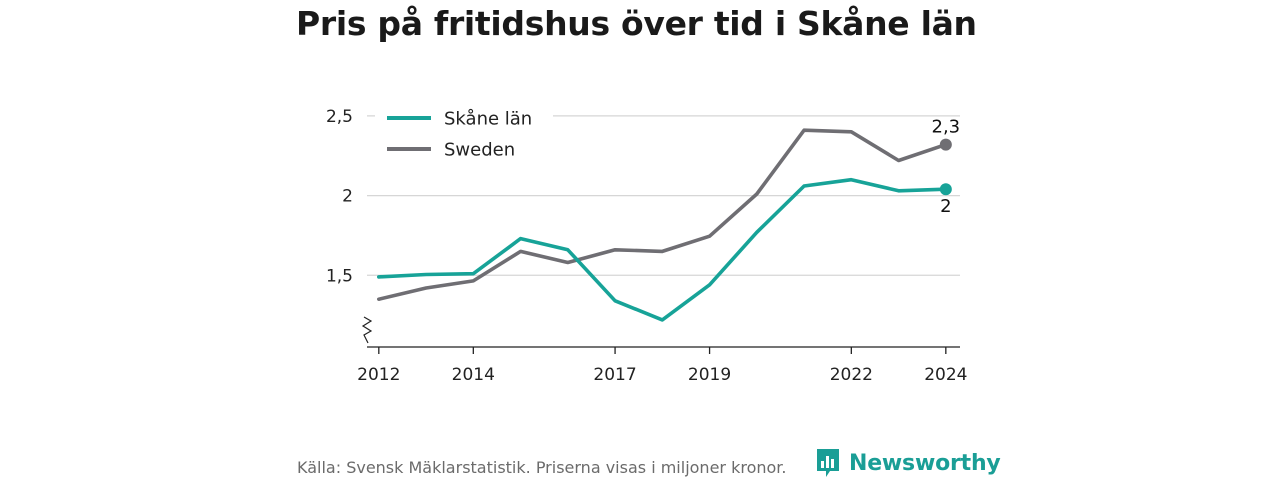  Describe the element at coordinates (614, 375) in the screenshot. I see `x-tick-label: 2017` at that location.